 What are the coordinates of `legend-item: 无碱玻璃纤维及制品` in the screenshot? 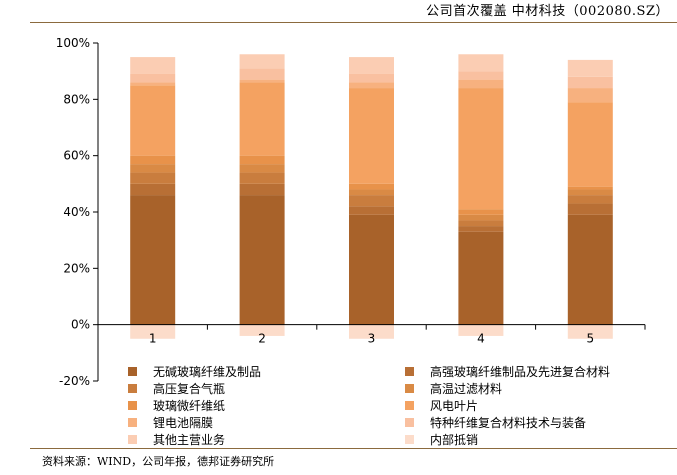 It's located at (194, 371).